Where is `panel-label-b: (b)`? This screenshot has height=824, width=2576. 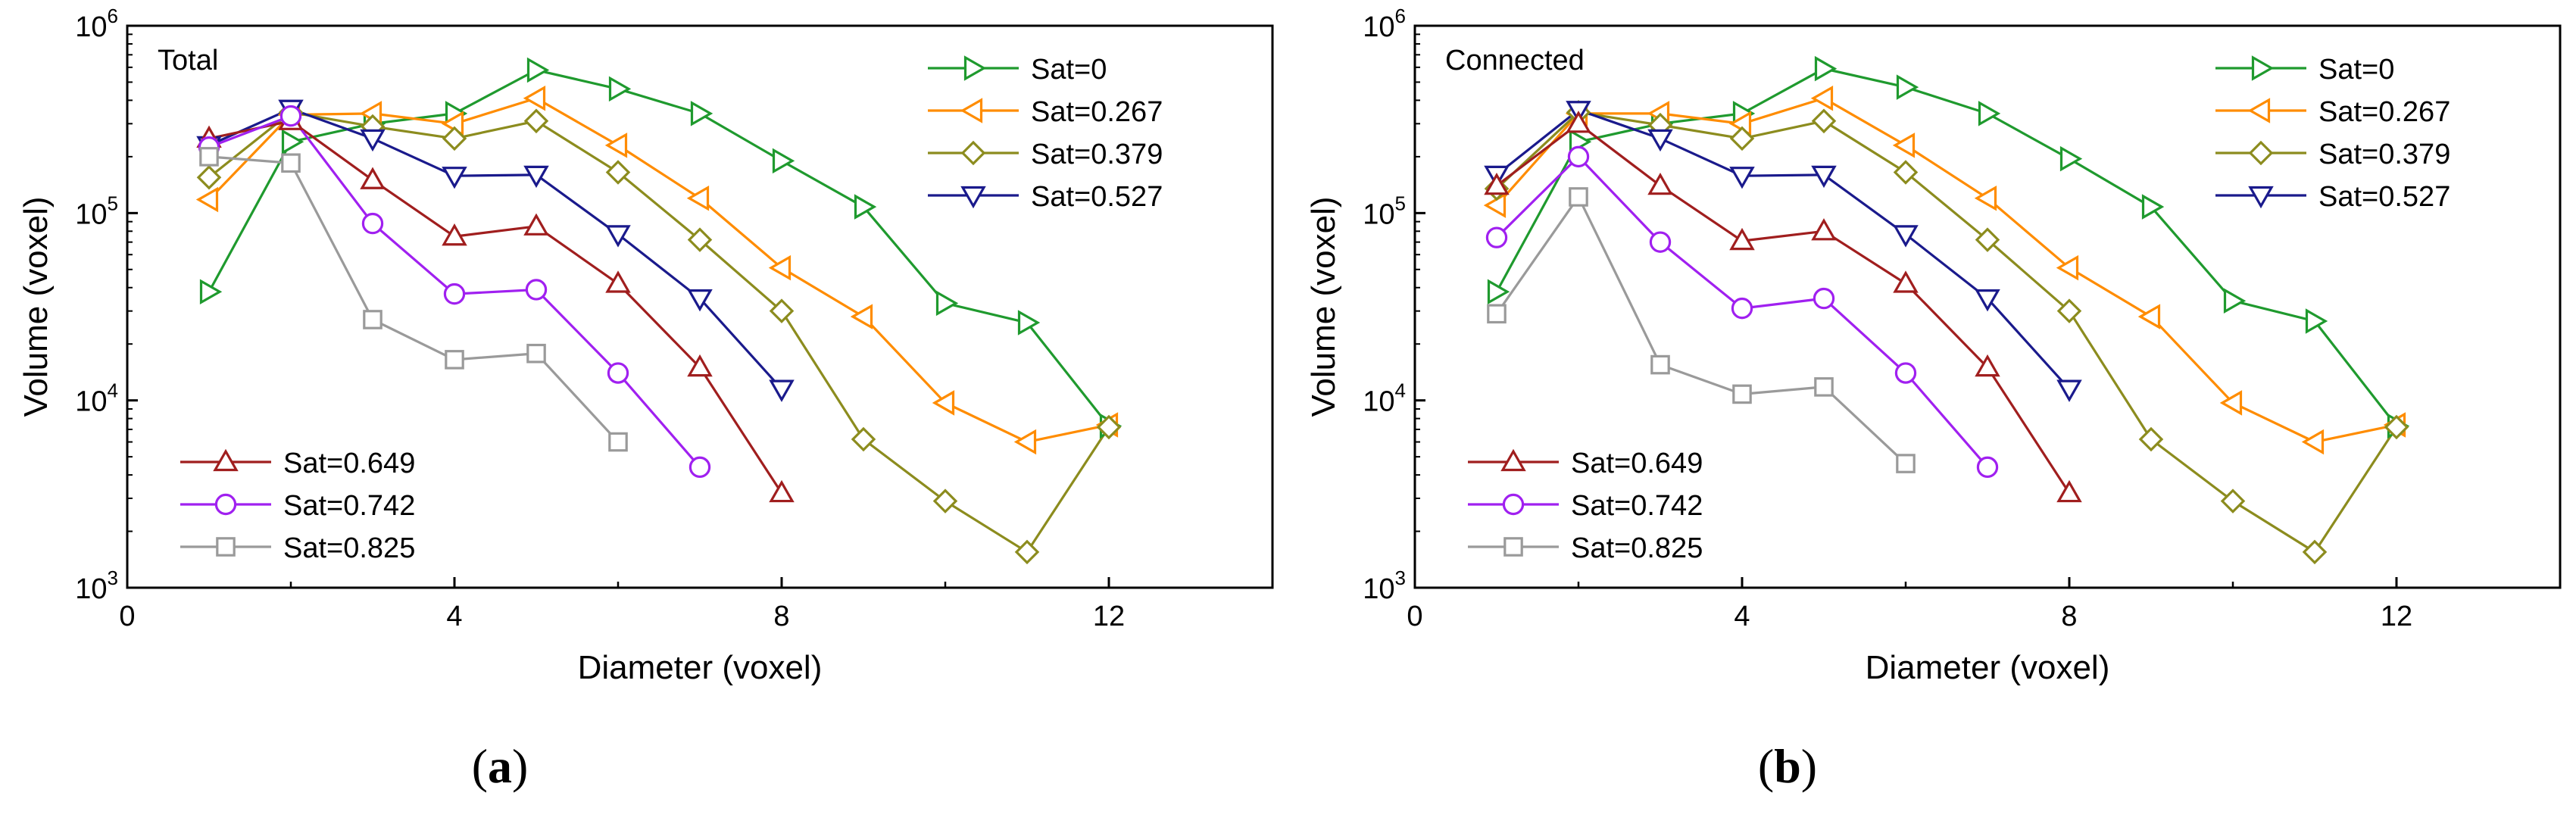
panel-label-b: (b) is located at coordinates (1788, 766).